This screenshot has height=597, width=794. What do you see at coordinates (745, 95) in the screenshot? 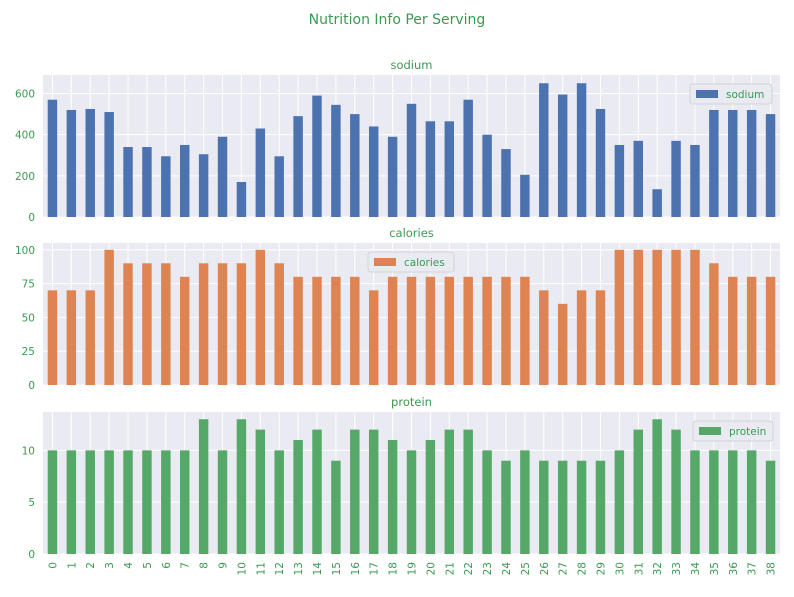
I see `legend-label: sodium` at bounding box center [745, 95].